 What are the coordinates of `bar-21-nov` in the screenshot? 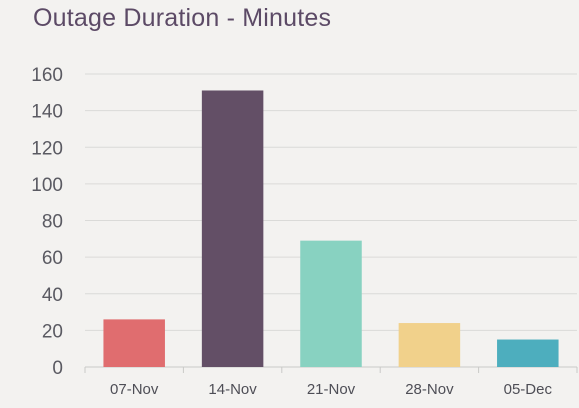 It's located at (331, 303).